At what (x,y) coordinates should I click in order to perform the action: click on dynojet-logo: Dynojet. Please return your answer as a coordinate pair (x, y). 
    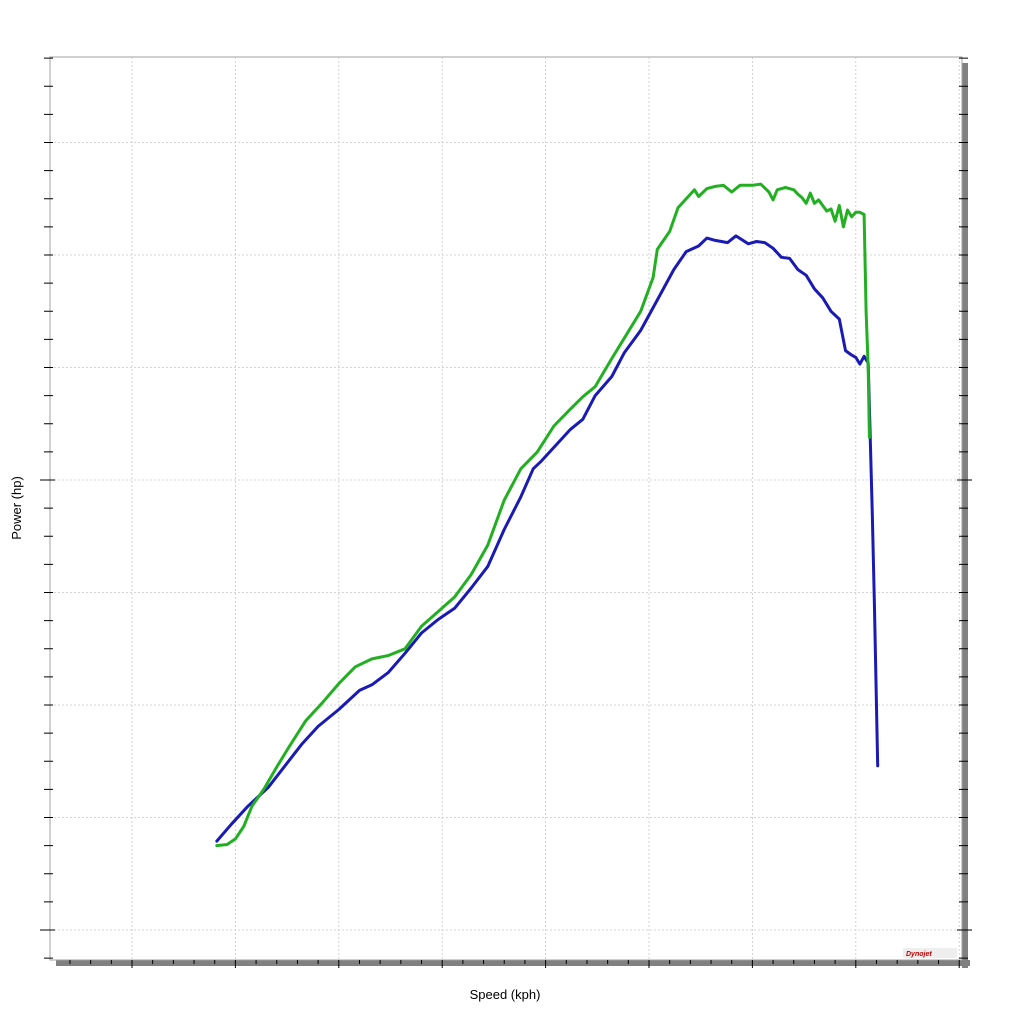
    Looking at the image, I should click on (930, 953).